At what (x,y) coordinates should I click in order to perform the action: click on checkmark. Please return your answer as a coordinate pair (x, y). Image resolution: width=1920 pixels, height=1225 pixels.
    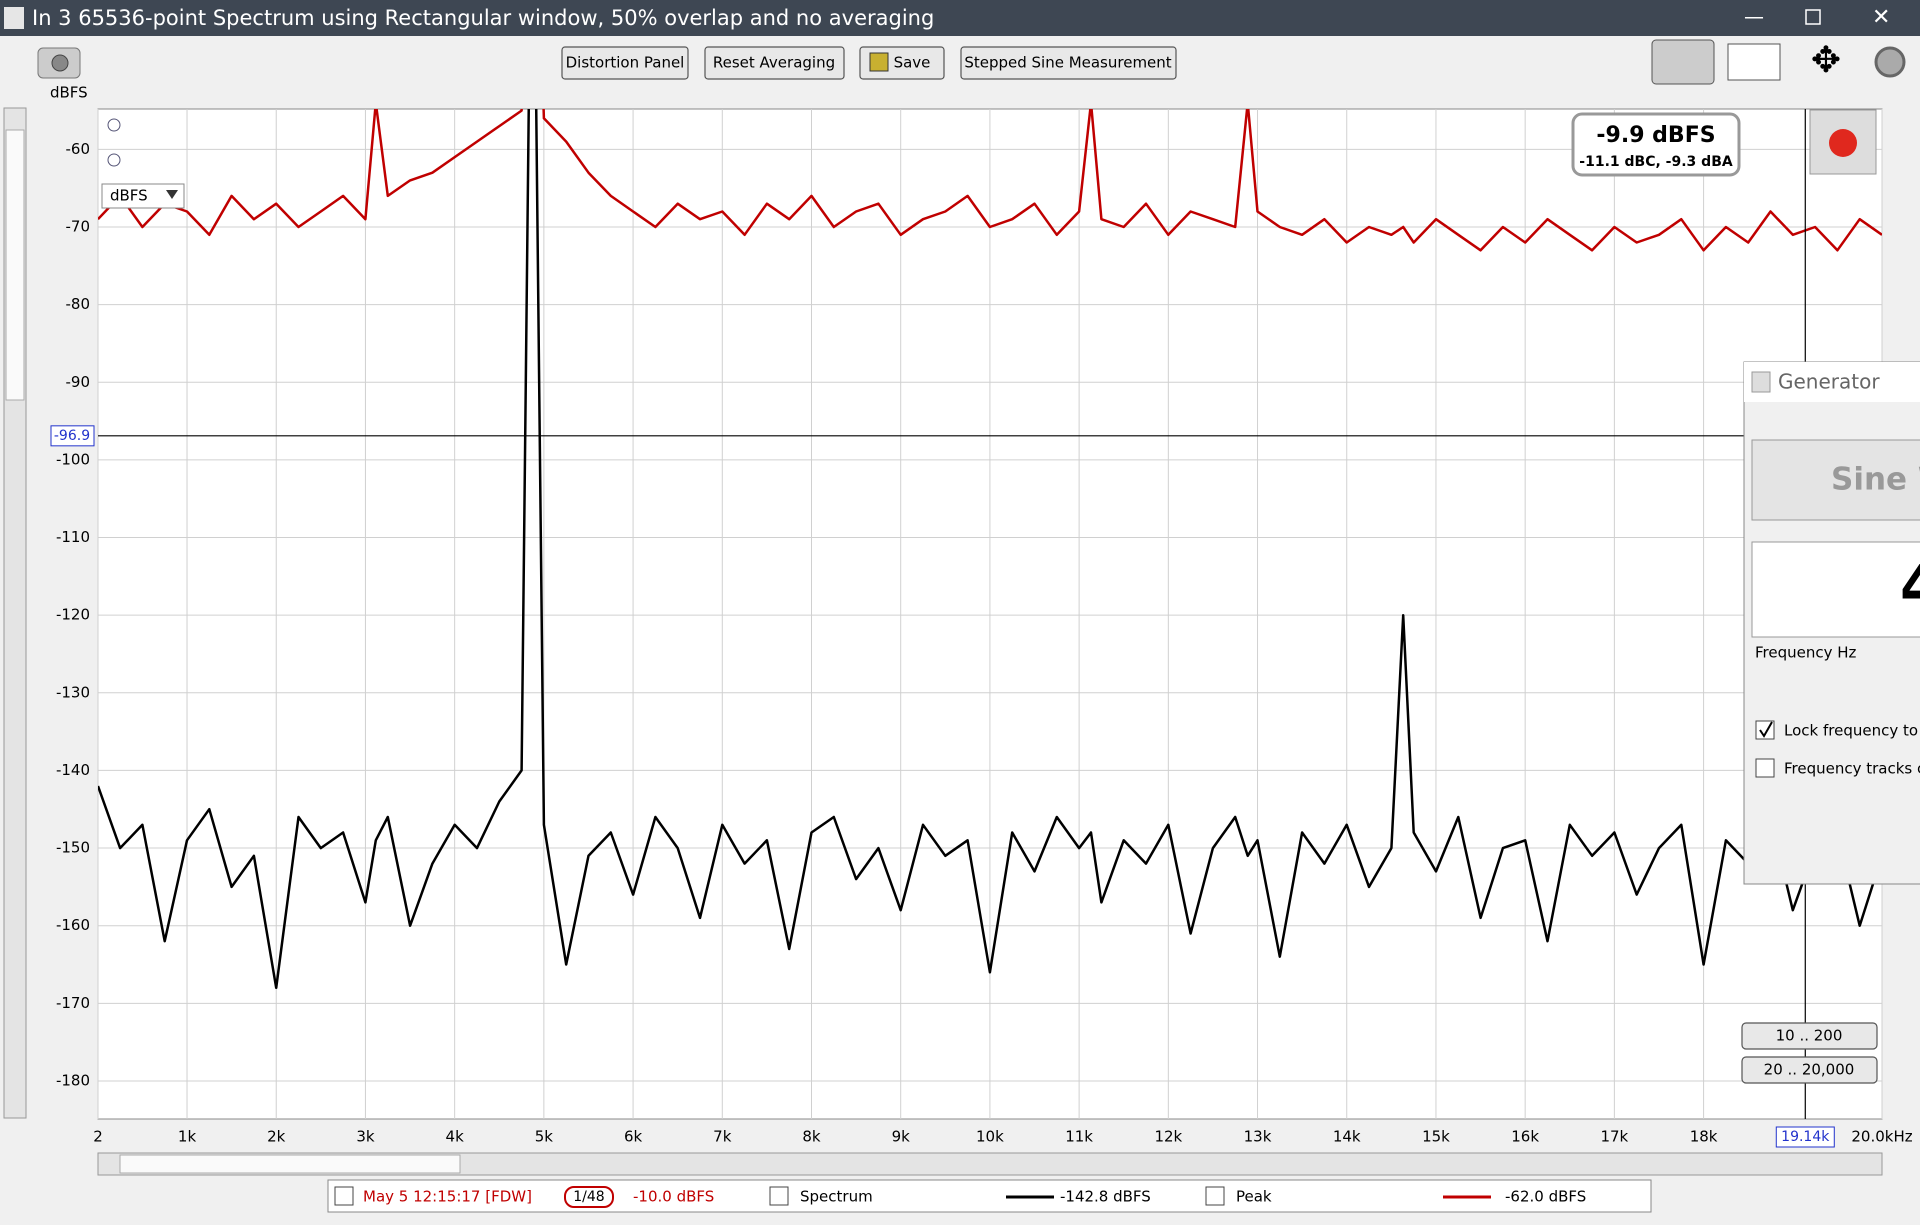
    Looking at the image, I should click on (1766, 729).